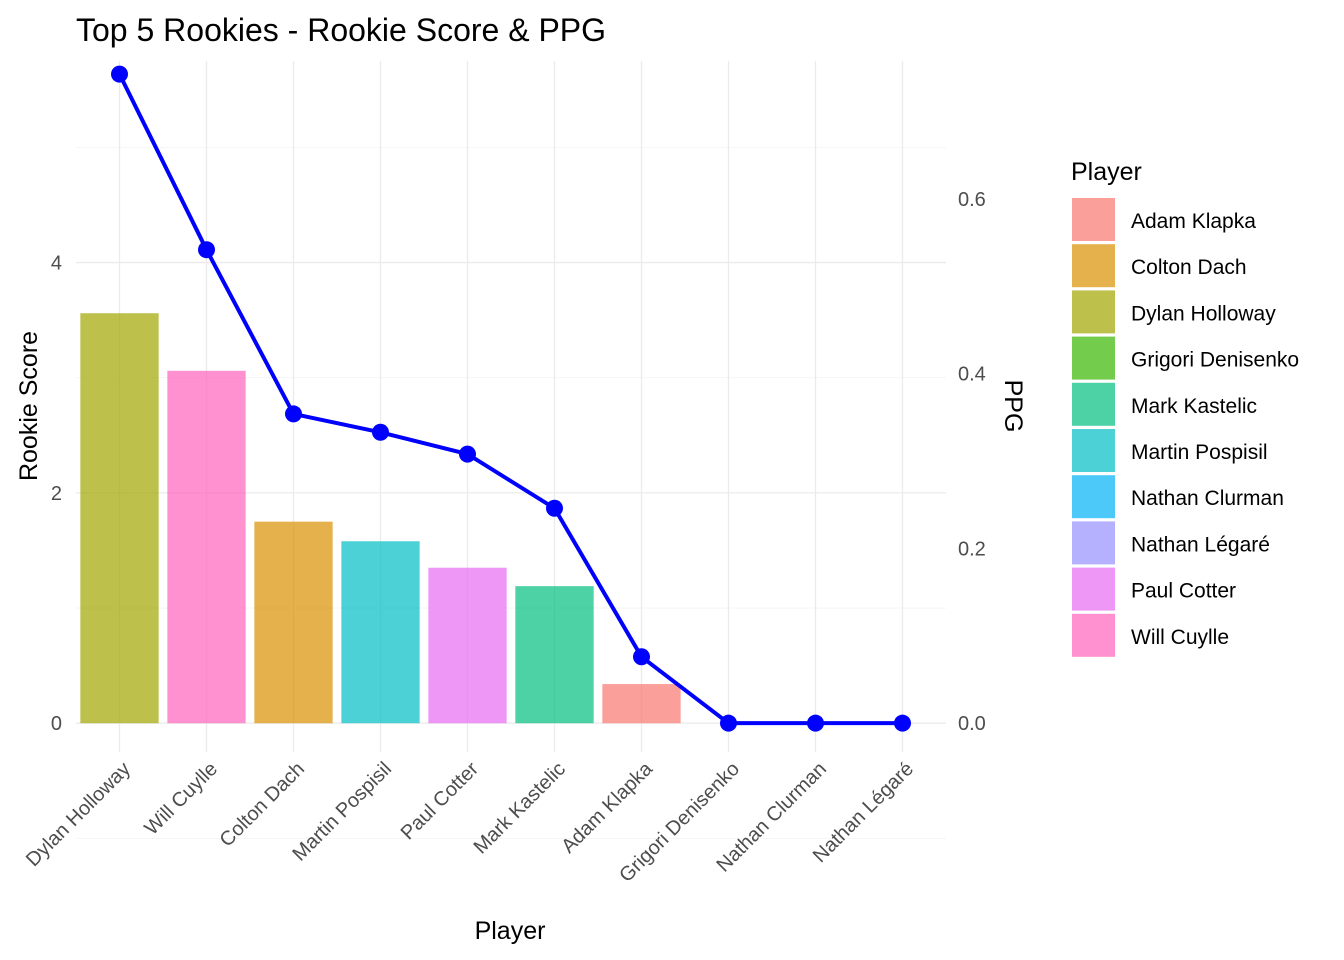 The width and height of the screenshot is (1344, 960). Describe the element at coordinates (1200, 544) in the screenshot. I see `legend-label: Nathan Légaré` at that location.